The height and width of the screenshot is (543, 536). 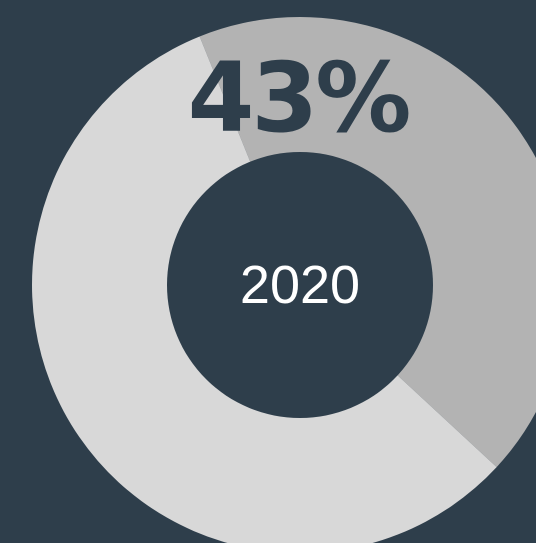 I want to click on percent-label: 43%, so click(x=299, y=98).